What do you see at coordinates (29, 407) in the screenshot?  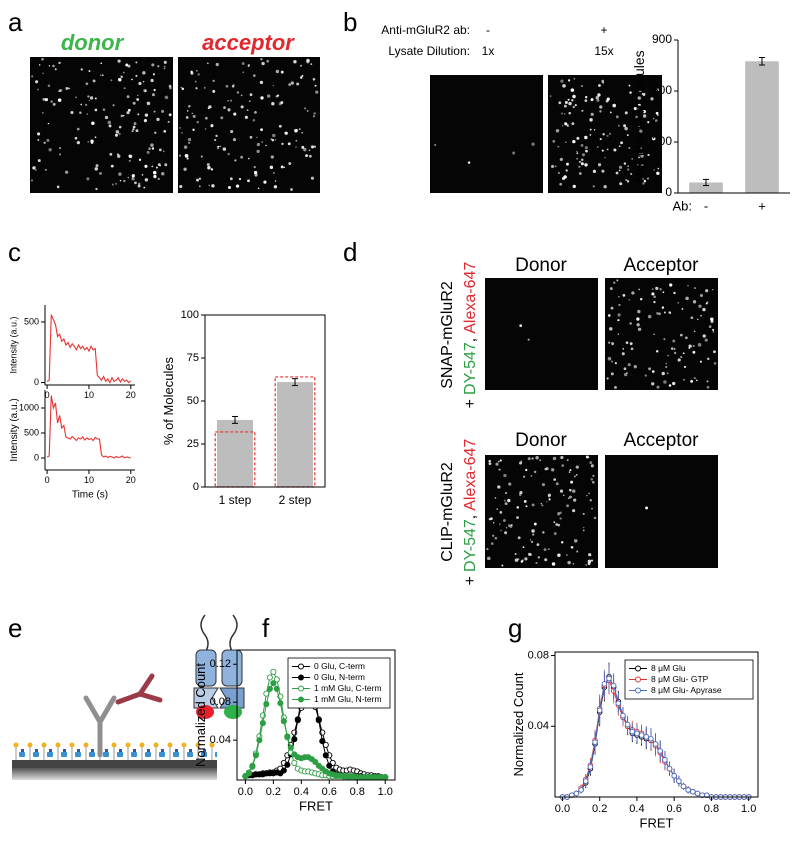 I see `y-tick-label: 1000` at bounding box center [29, 407].